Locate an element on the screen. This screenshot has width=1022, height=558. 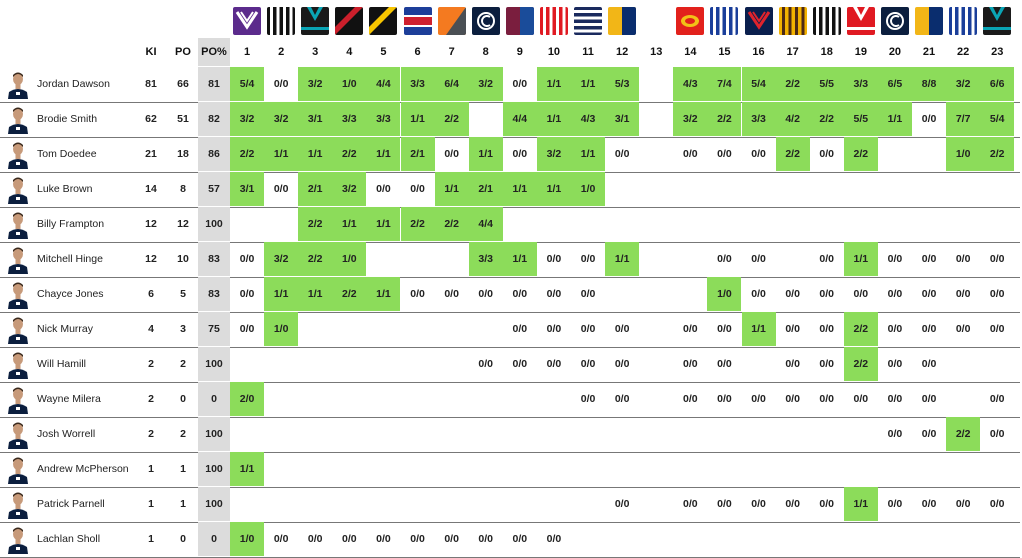
player-name: Jordan Dawson is located at coordinates (73, 84).